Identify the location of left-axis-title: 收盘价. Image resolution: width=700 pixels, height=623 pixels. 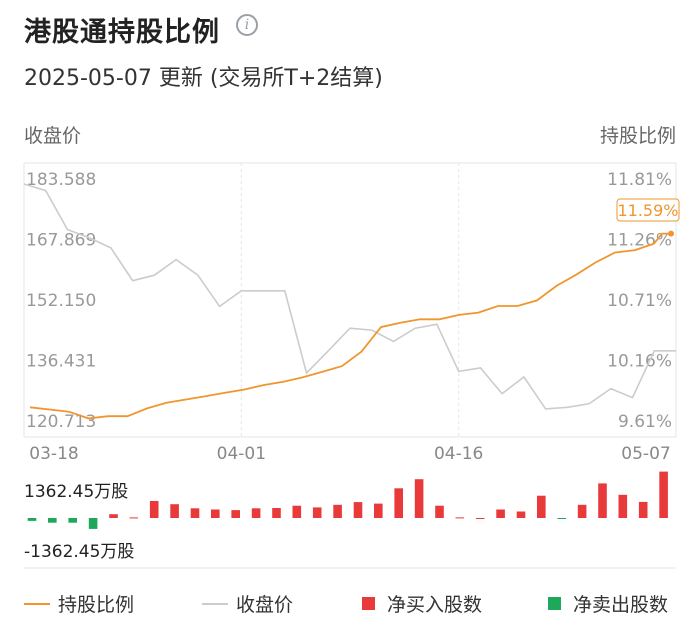
(53, 136).